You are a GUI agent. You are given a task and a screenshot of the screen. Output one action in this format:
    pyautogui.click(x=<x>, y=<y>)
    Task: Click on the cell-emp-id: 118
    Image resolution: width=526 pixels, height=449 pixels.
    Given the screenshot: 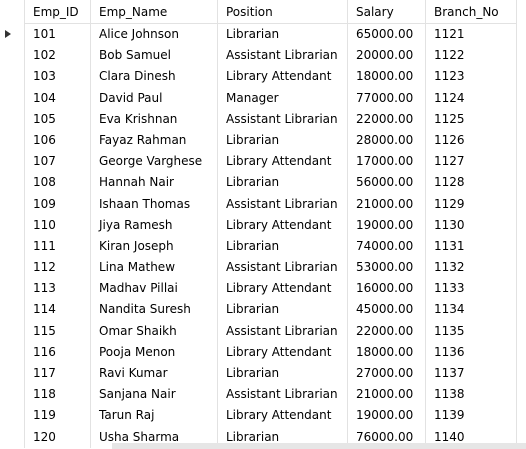 What is the action you would take?
    pyautogui.click(x=58, y=395)
    